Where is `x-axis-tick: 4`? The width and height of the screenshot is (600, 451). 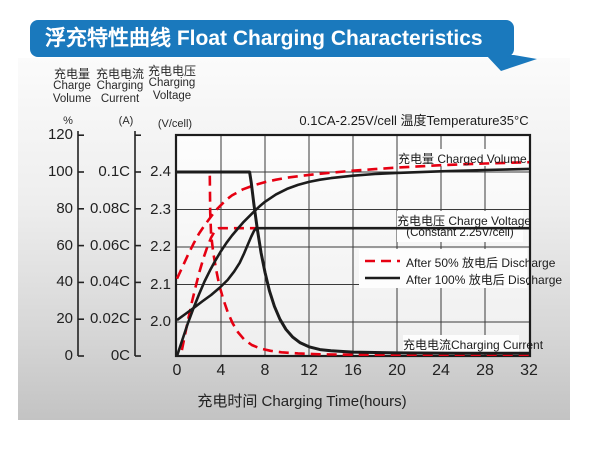 x-axis-tick: 4 is located at coordinates (221, 370).